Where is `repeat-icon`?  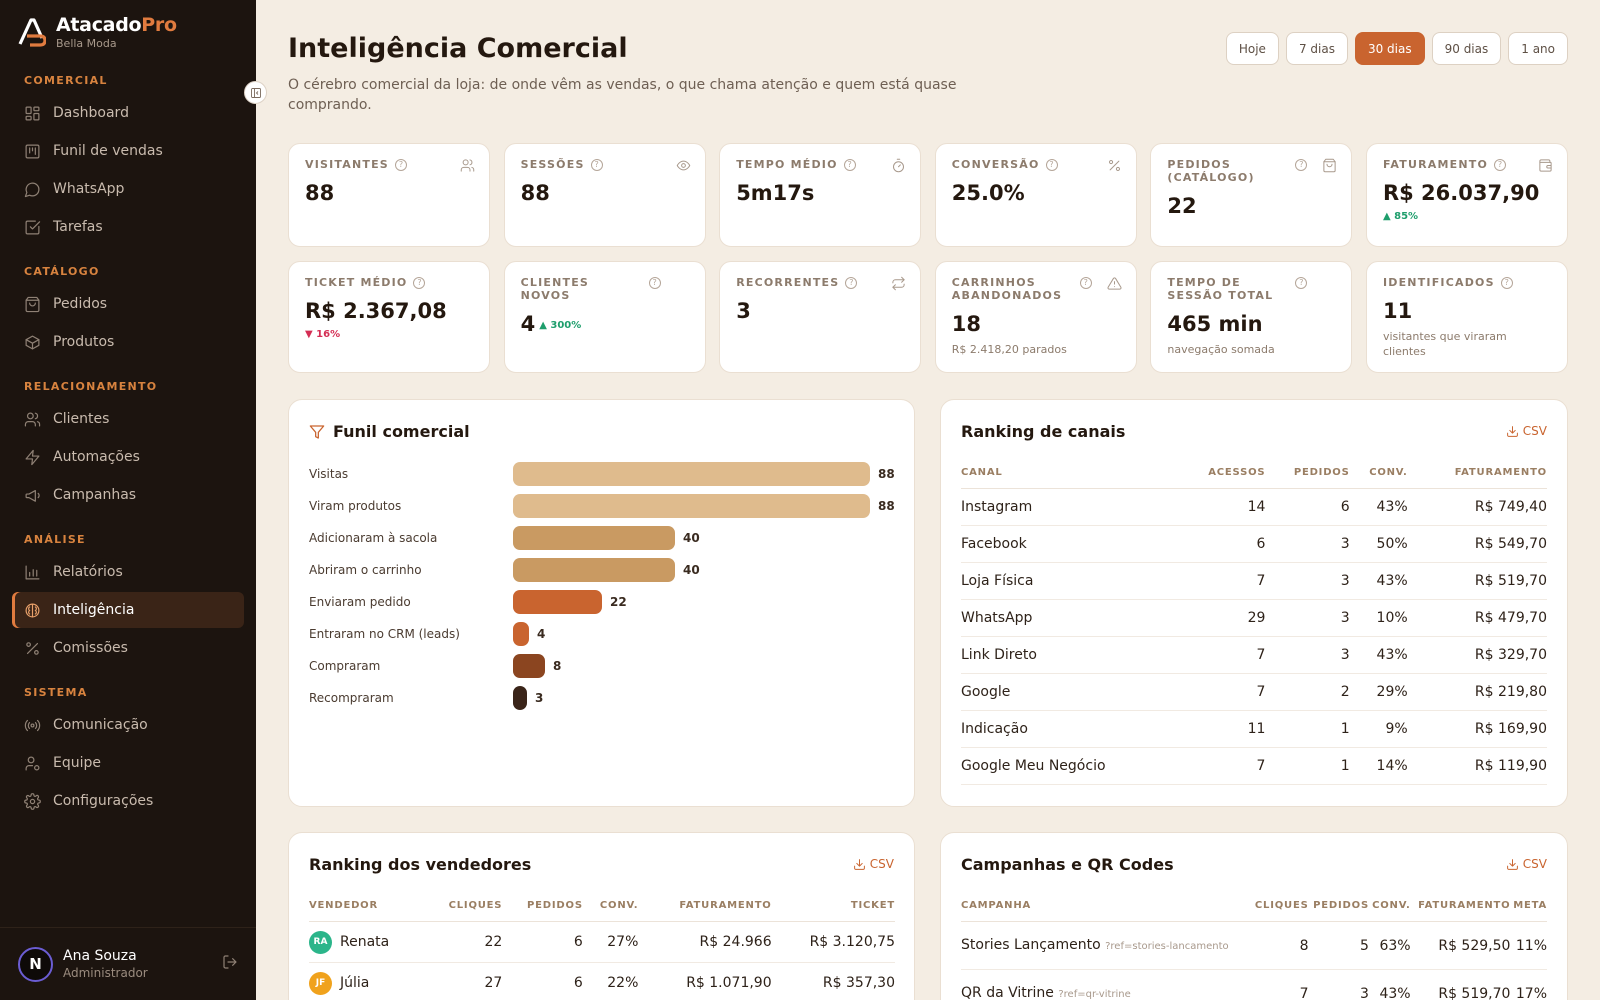
repeat-icon is located at coordinates (898, 285).